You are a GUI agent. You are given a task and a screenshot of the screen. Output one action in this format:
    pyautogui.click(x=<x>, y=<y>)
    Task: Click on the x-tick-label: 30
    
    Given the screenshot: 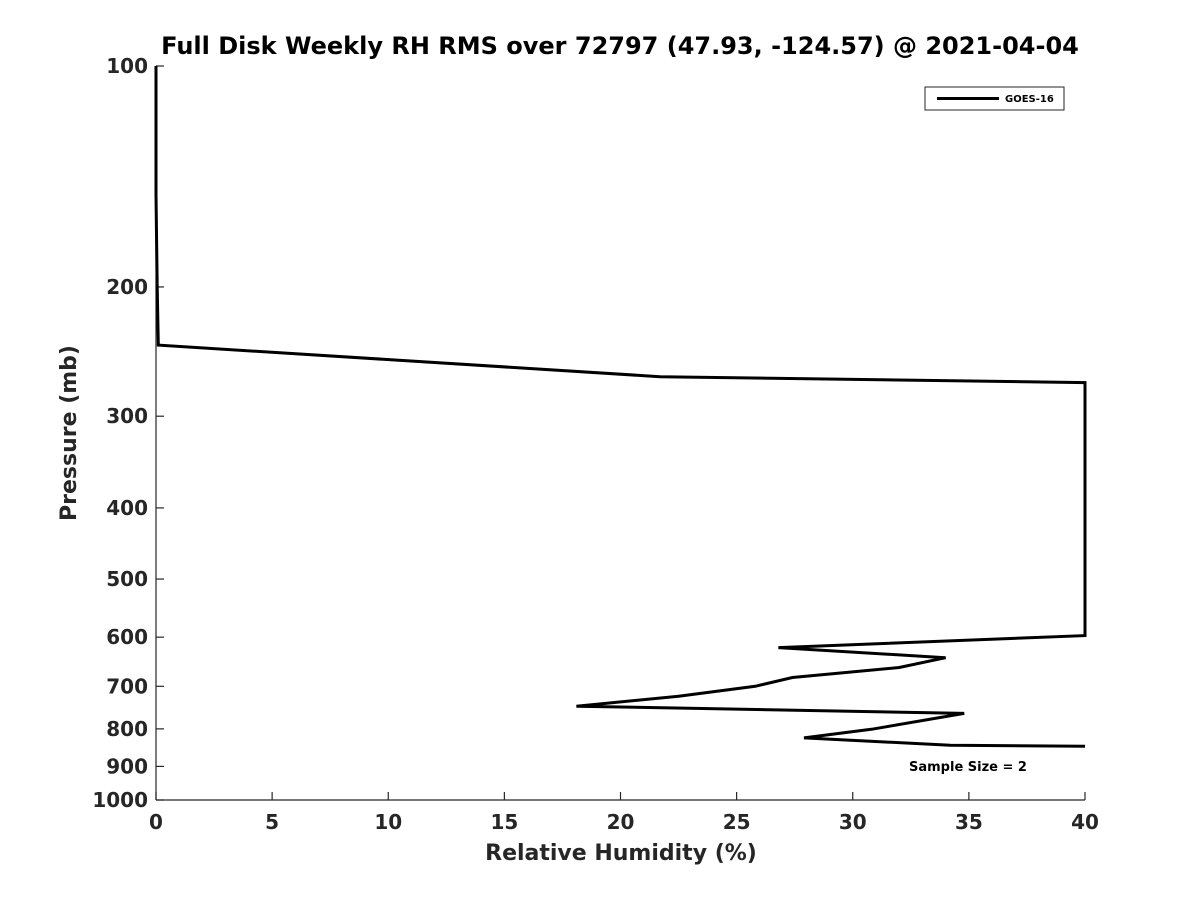 What is the action you would take?
    pyautogui.click(x=853, y=822)
    